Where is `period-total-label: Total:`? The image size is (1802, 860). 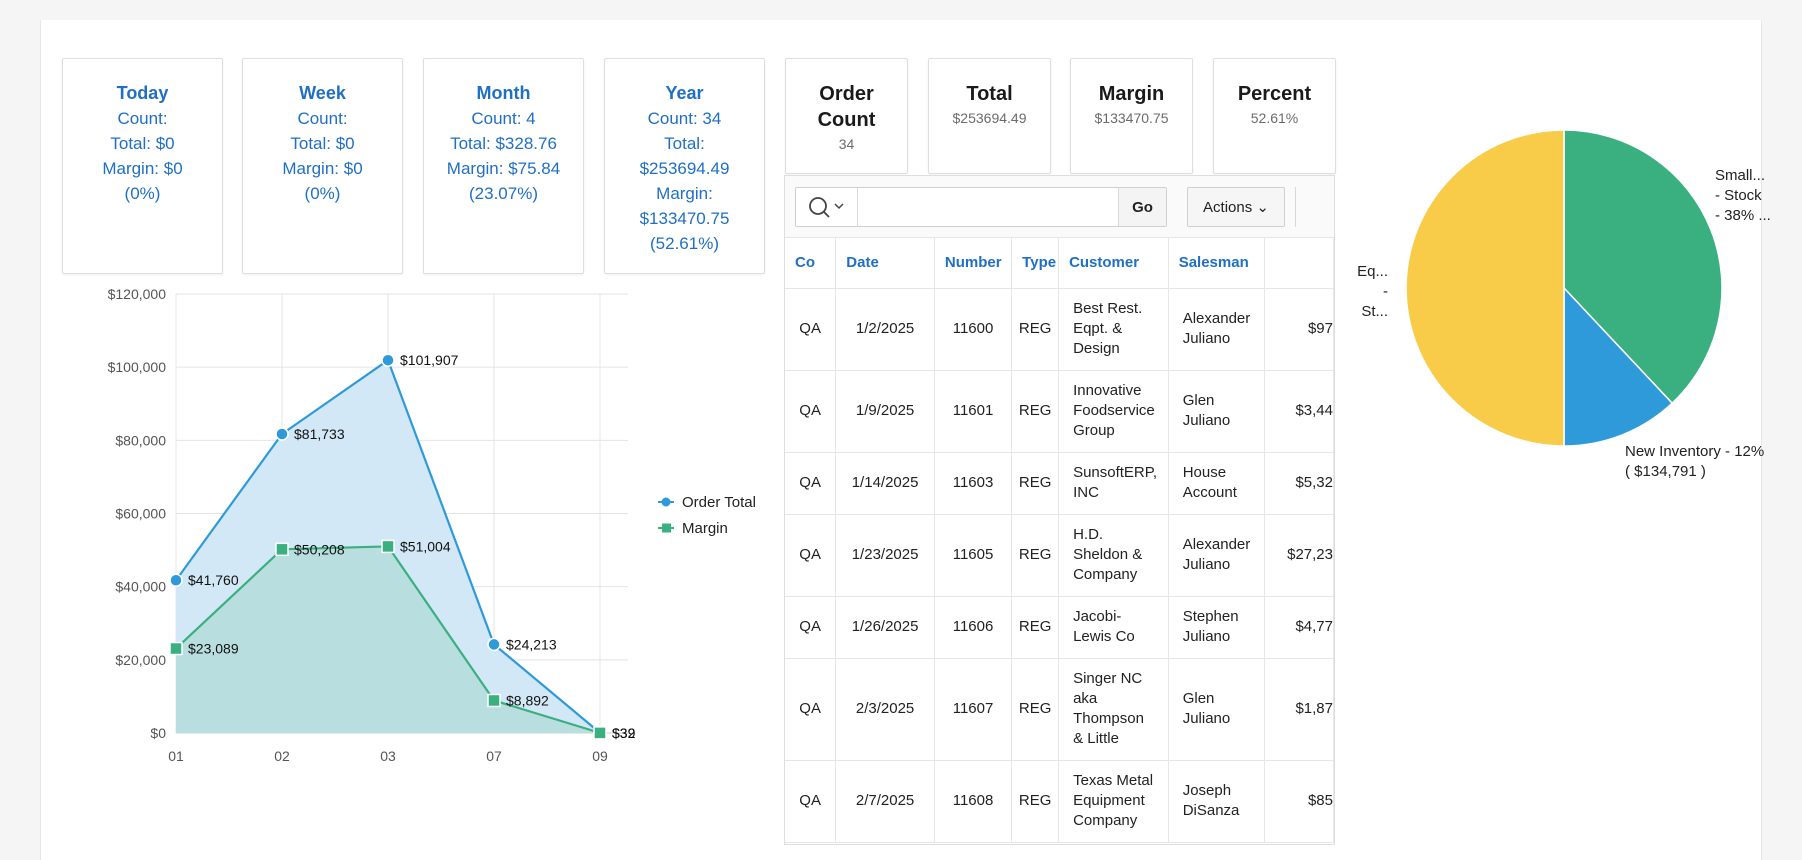 period-total-label: Total: is located at coordinates (684, 143).